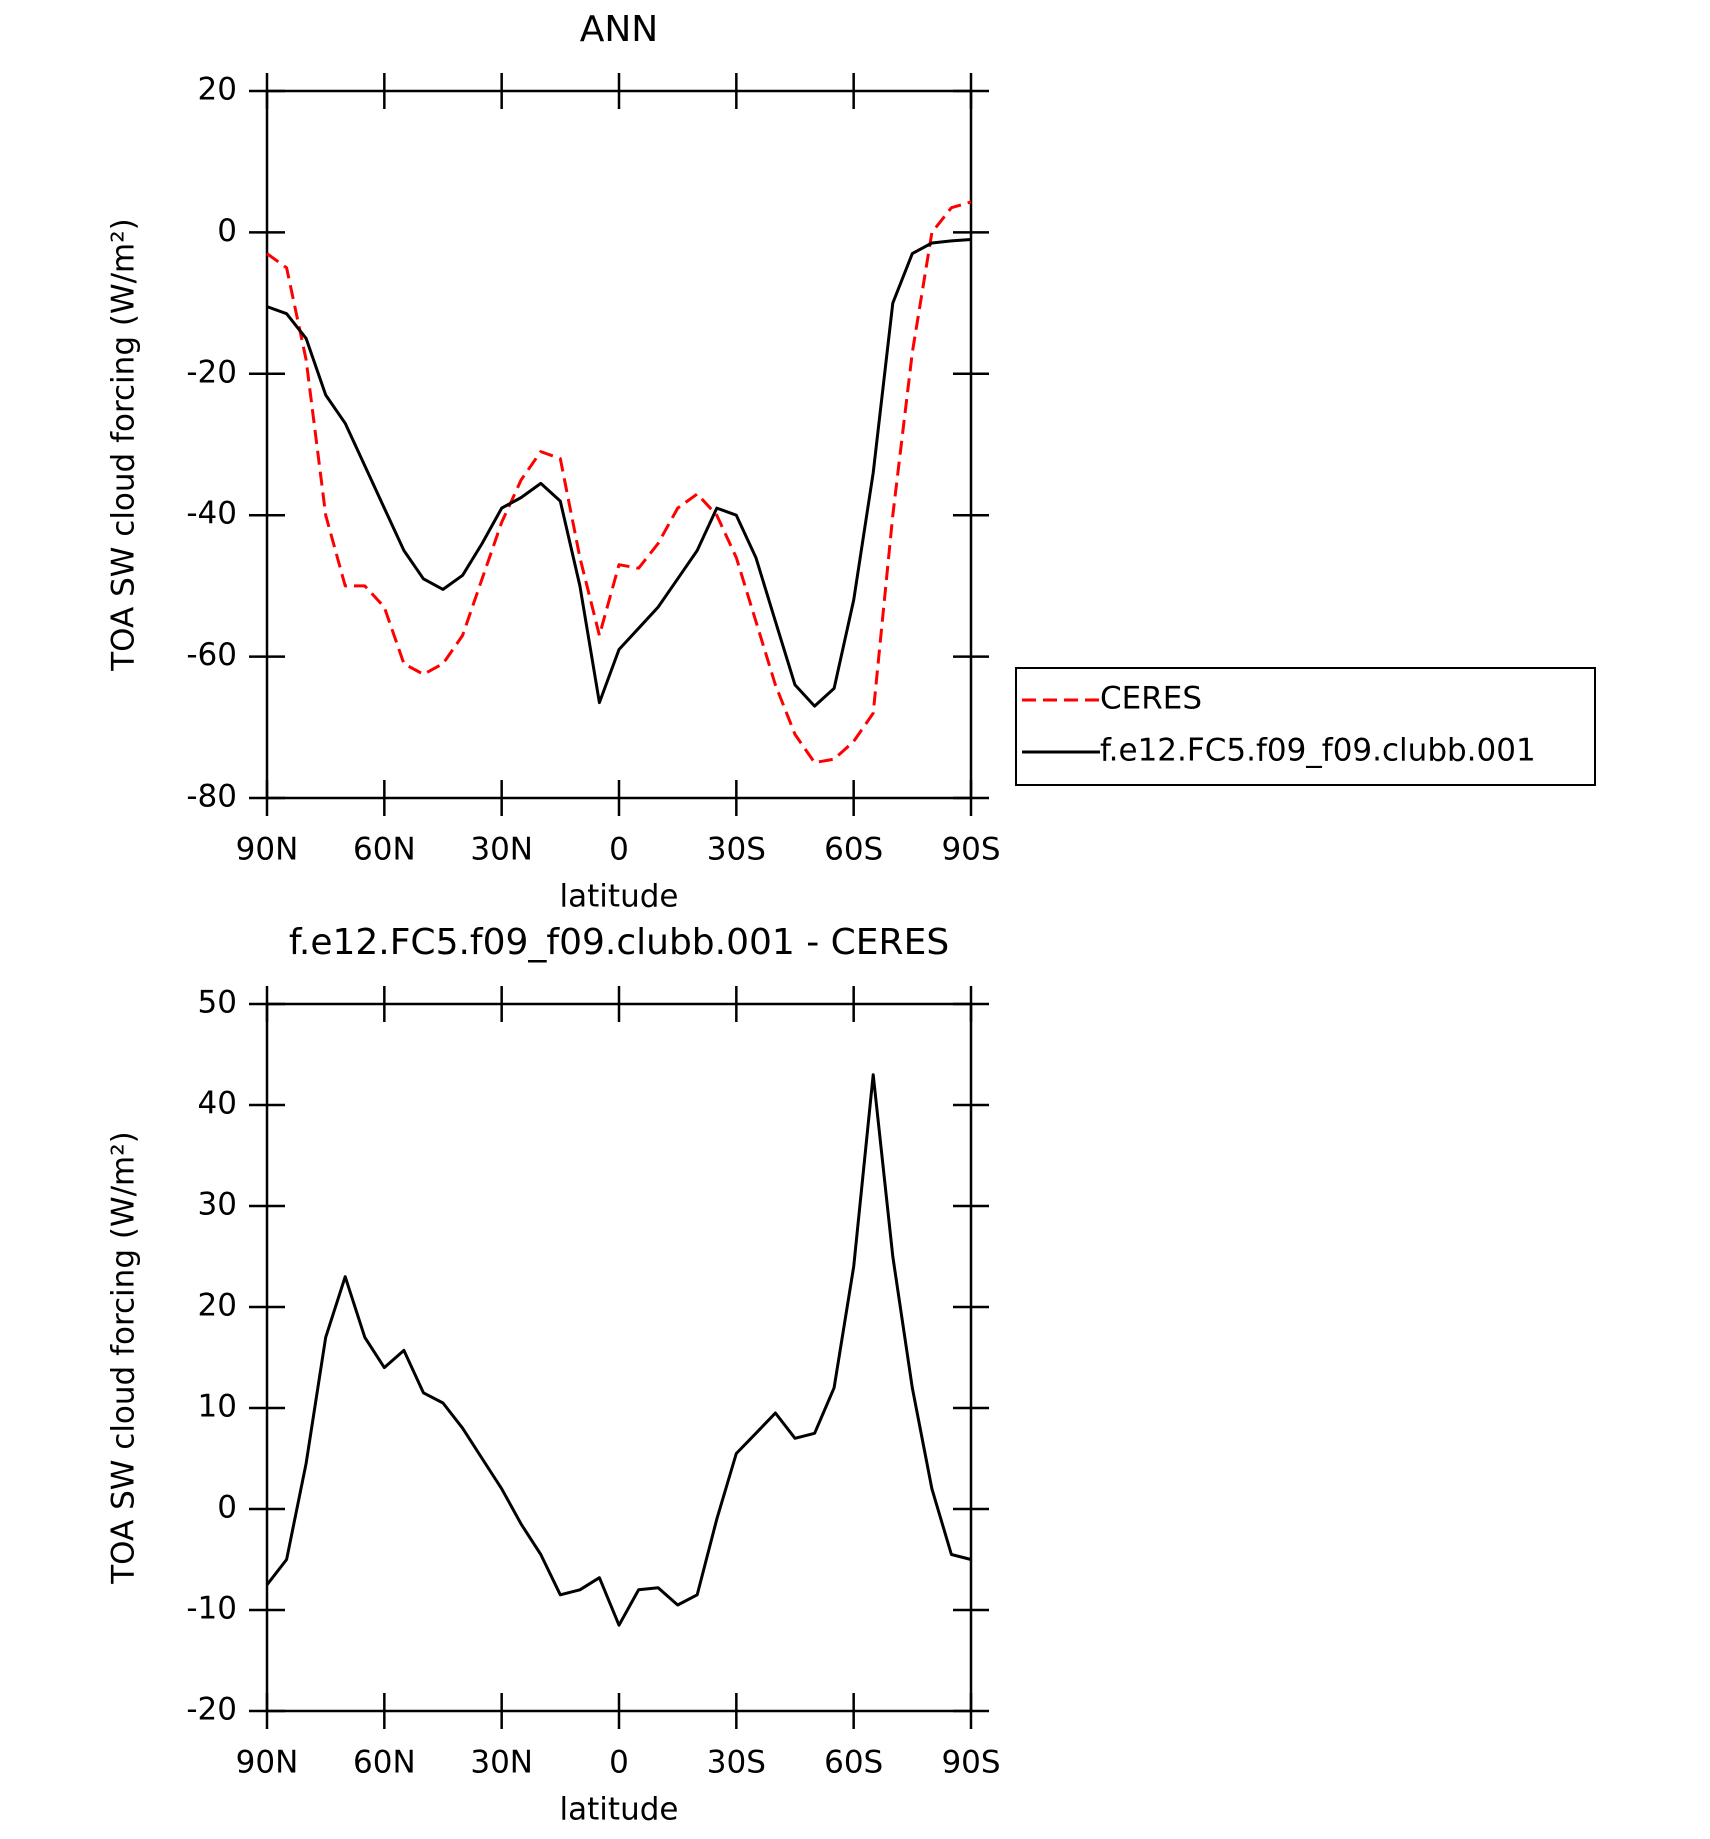 The image size is (1710, 1839). What do you see at coordinates (217, 1205) in the screenshot?
I see `y-tick-label: 30` at bounding box center [217, 1205].